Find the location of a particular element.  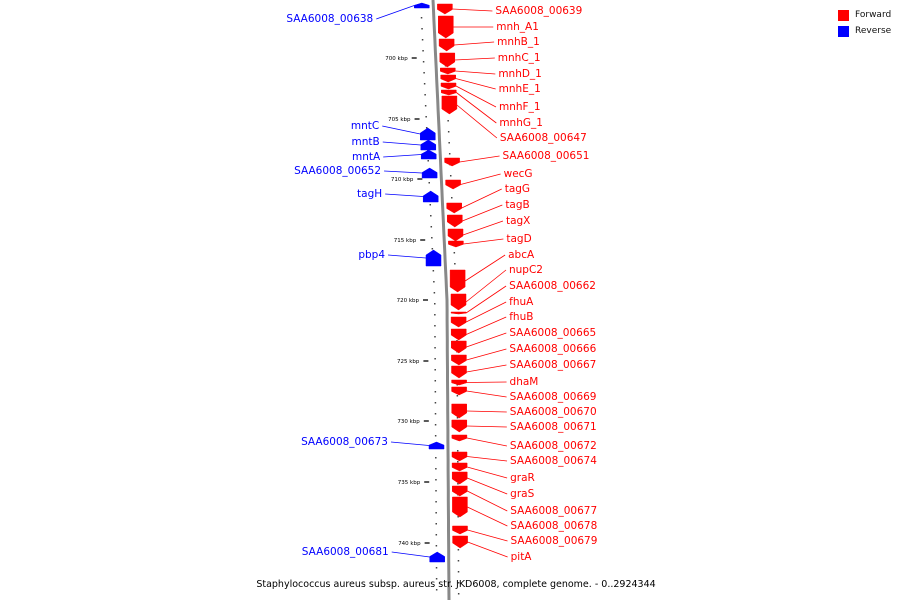

gene-SAA6008_00681: SAA6008_00681 is located at coordinates (373, 554).